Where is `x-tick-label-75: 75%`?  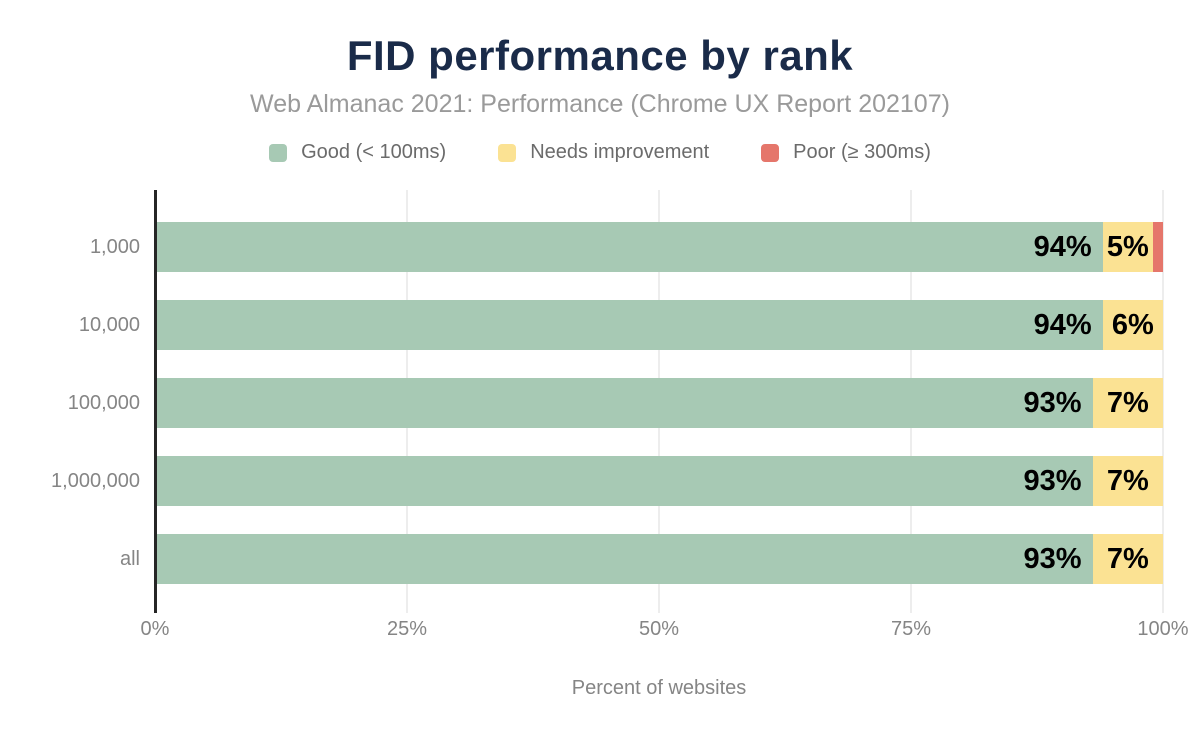
x-tick-label-75: 75% is located at coordinates (911, 629).